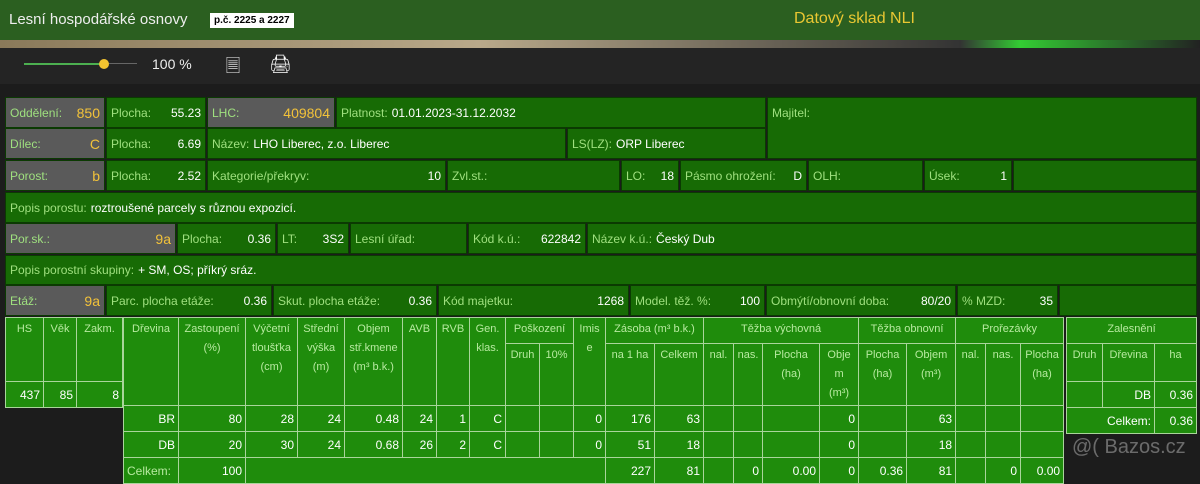 The width and height of the screenshot is (1200, 484). I want to click on field-lesni-urad: Lesní úřad:, so click(408, 238).